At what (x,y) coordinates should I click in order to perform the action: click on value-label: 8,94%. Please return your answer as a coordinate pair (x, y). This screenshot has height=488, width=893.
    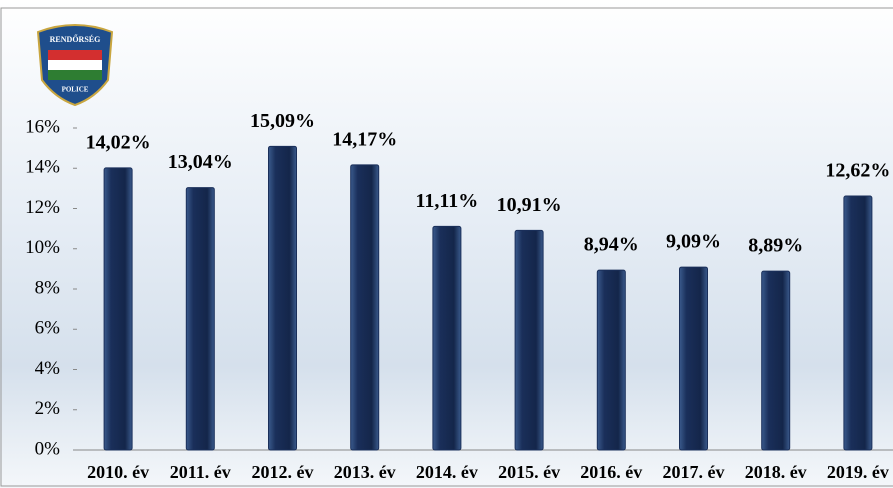
    Looking at the image, I should click on (611, 245).